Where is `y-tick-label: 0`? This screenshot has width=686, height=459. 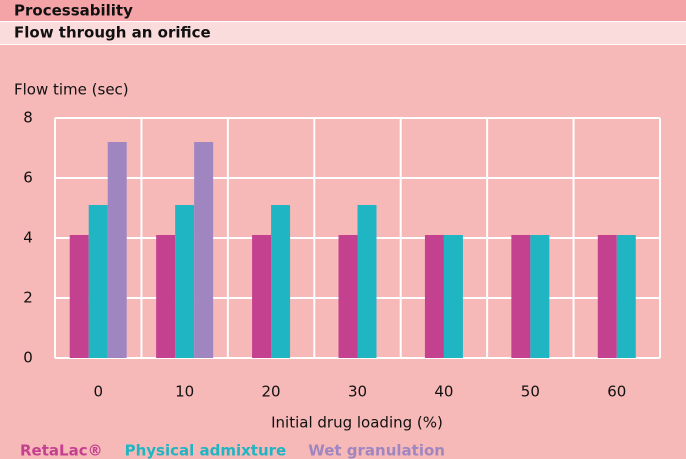
y-tick-label: 0 is located at coordinates (28, 358).